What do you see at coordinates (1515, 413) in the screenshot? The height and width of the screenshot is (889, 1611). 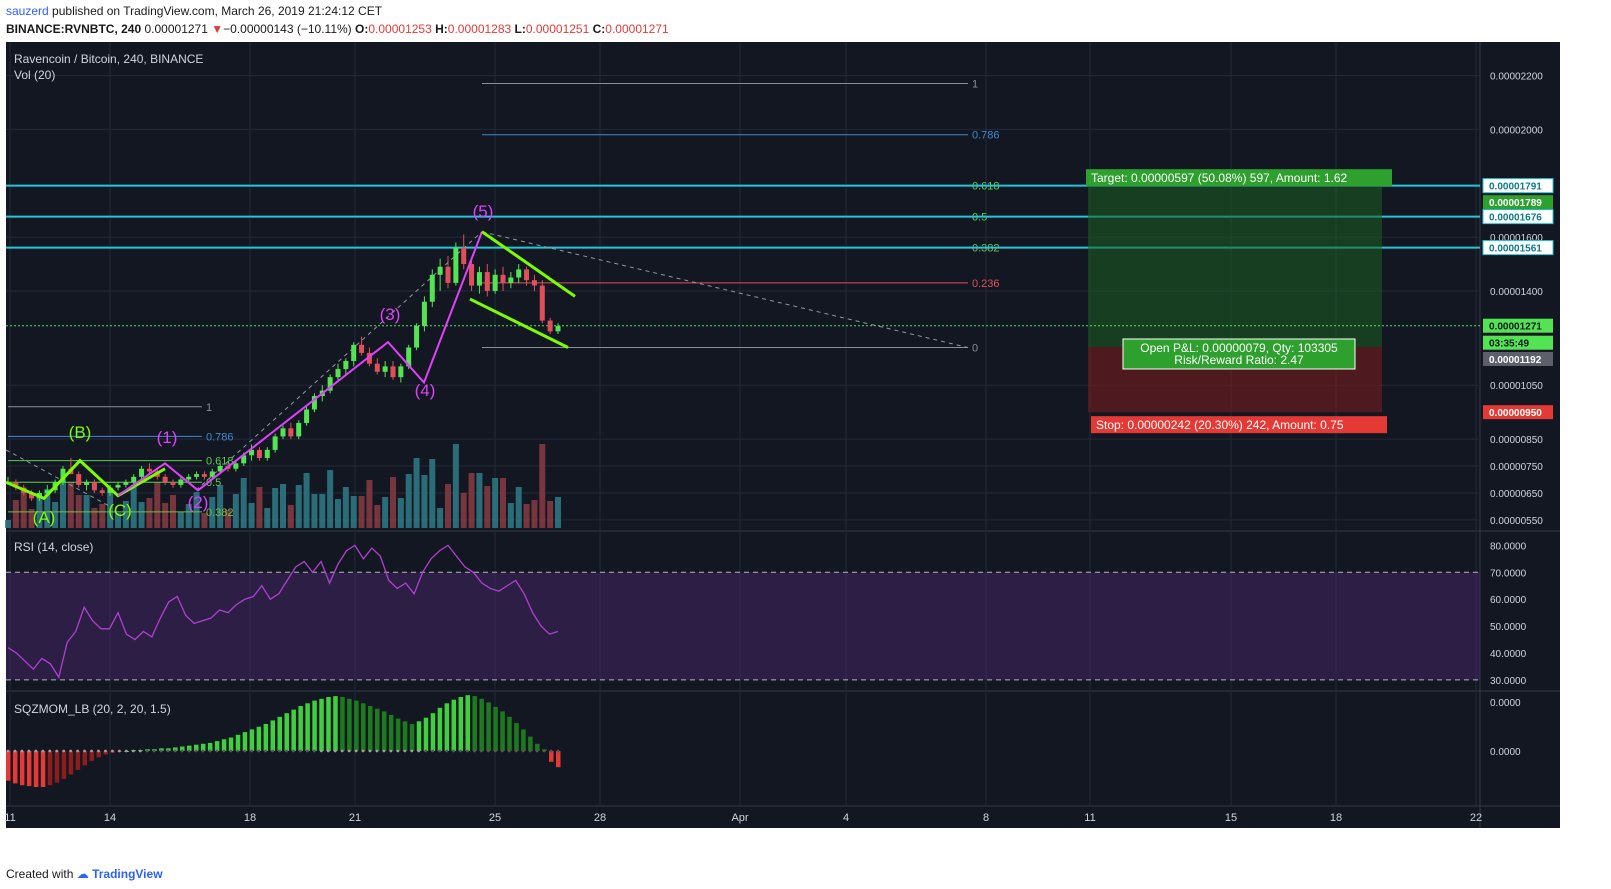 I see `price-badge-label: 0.00000950` at bounding box center [1515, 413].